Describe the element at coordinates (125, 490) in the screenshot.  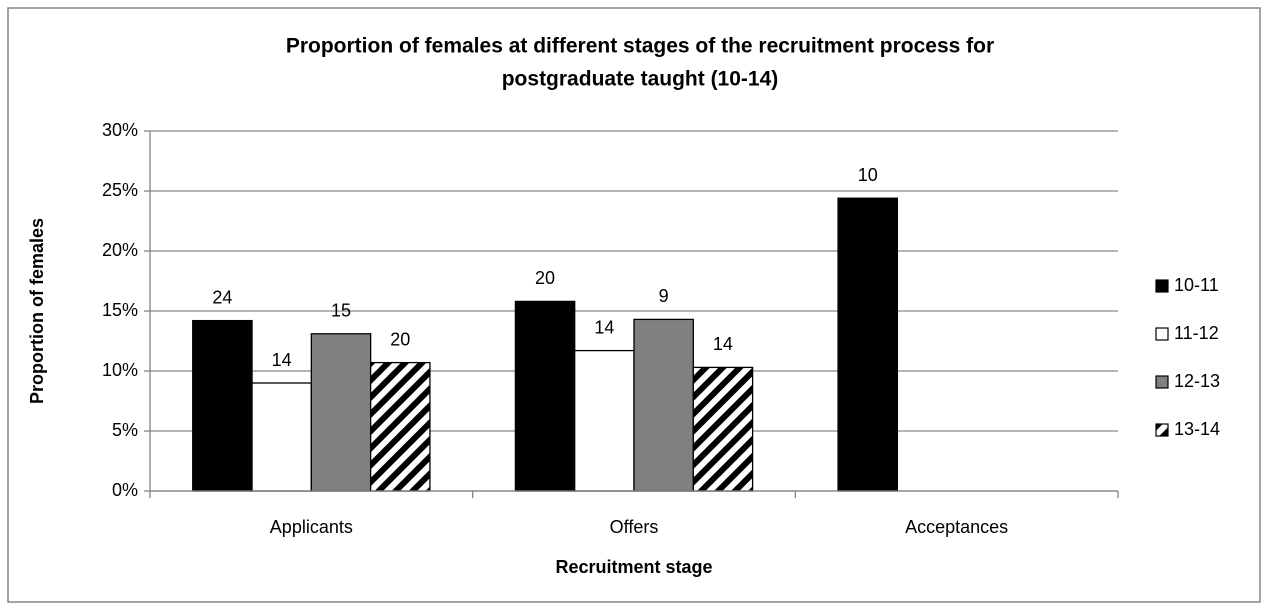
I see `y-tick-label: 0%` at that location.